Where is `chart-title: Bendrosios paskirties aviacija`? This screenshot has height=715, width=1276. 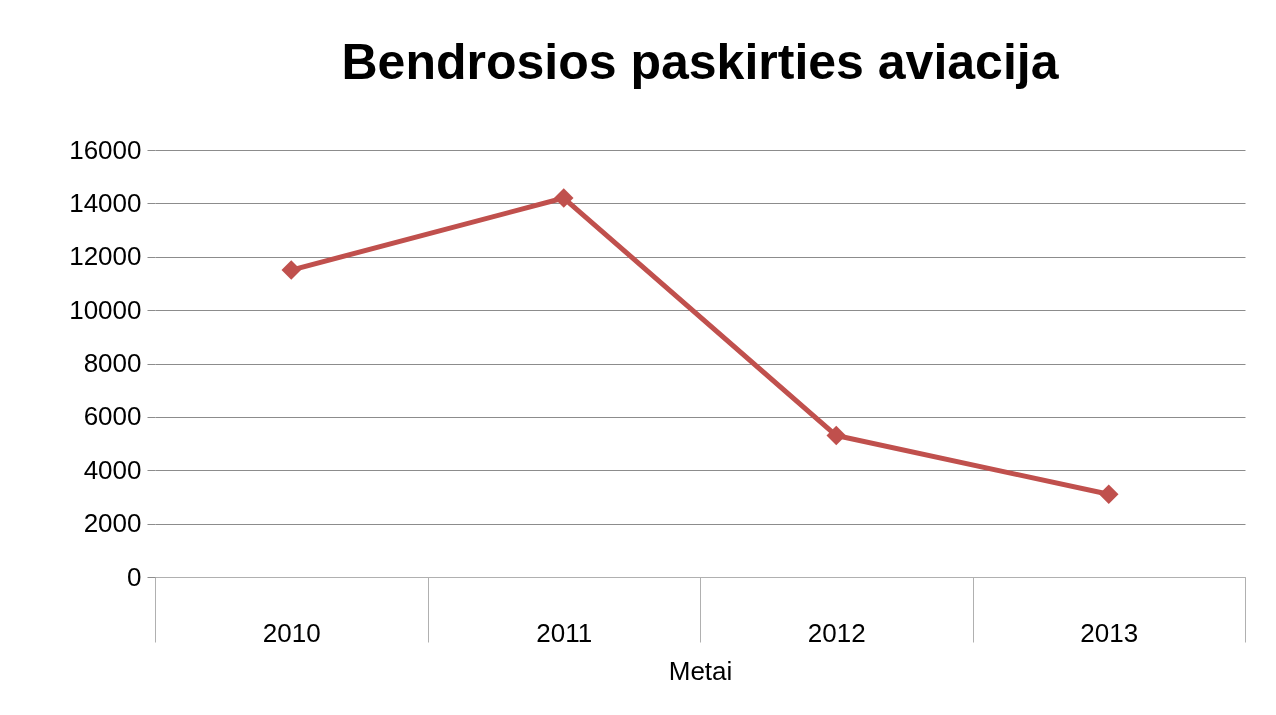 chart-title: Bendrosios paskirties aviacija is located at coordinates (700, 62).